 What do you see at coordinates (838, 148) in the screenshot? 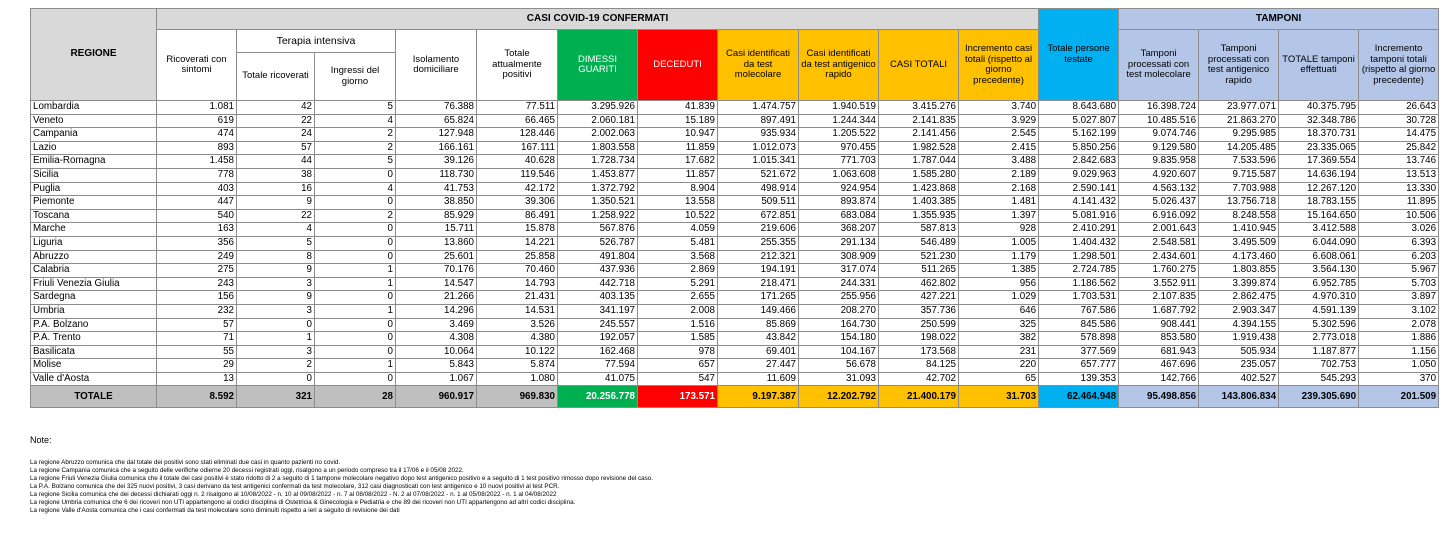
I see `cell: 970.455` at bounding box center [838, 148].